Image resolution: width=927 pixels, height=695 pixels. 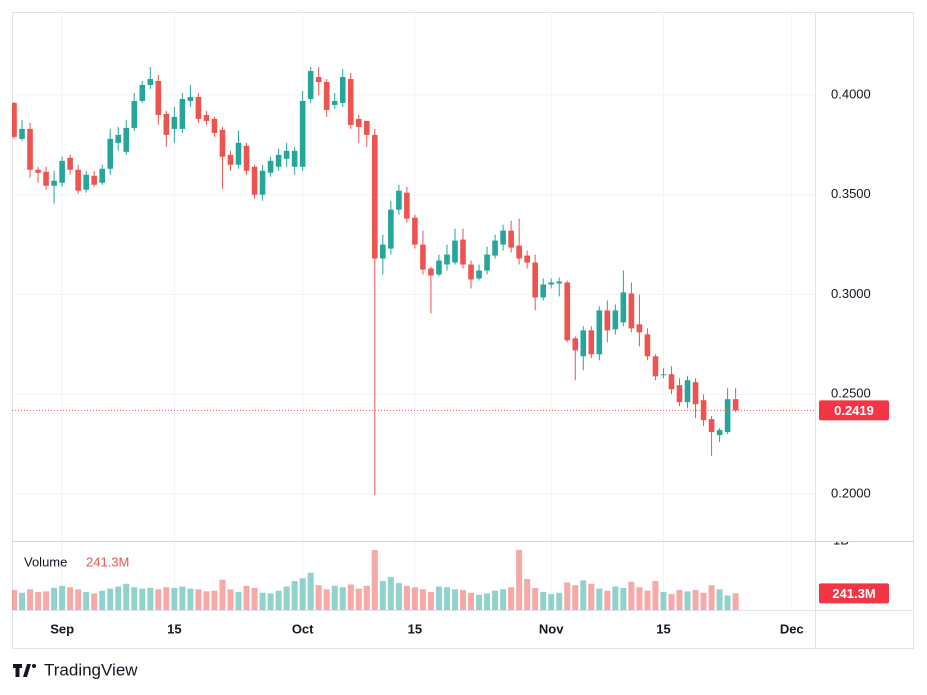 I want to click on y-tick-label: 0.4000, so click(x=851, y=93).